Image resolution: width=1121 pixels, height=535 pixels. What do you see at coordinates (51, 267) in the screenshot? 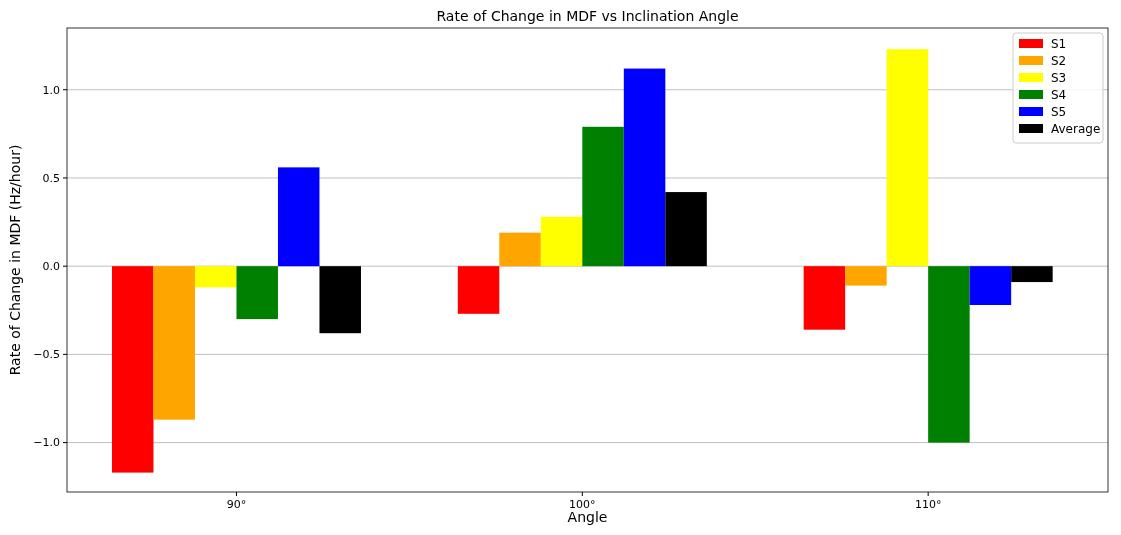
I see `y-tick-label: 0.0` at bounding box center [51, 267].